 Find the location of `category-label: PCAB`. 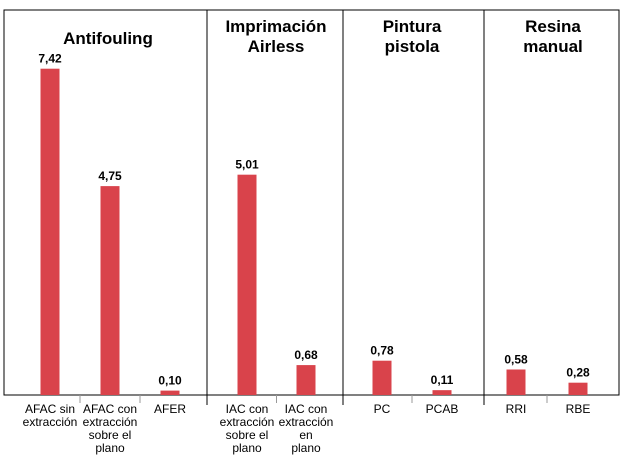

category-label: PCAB is located at coordinates (442, 409).